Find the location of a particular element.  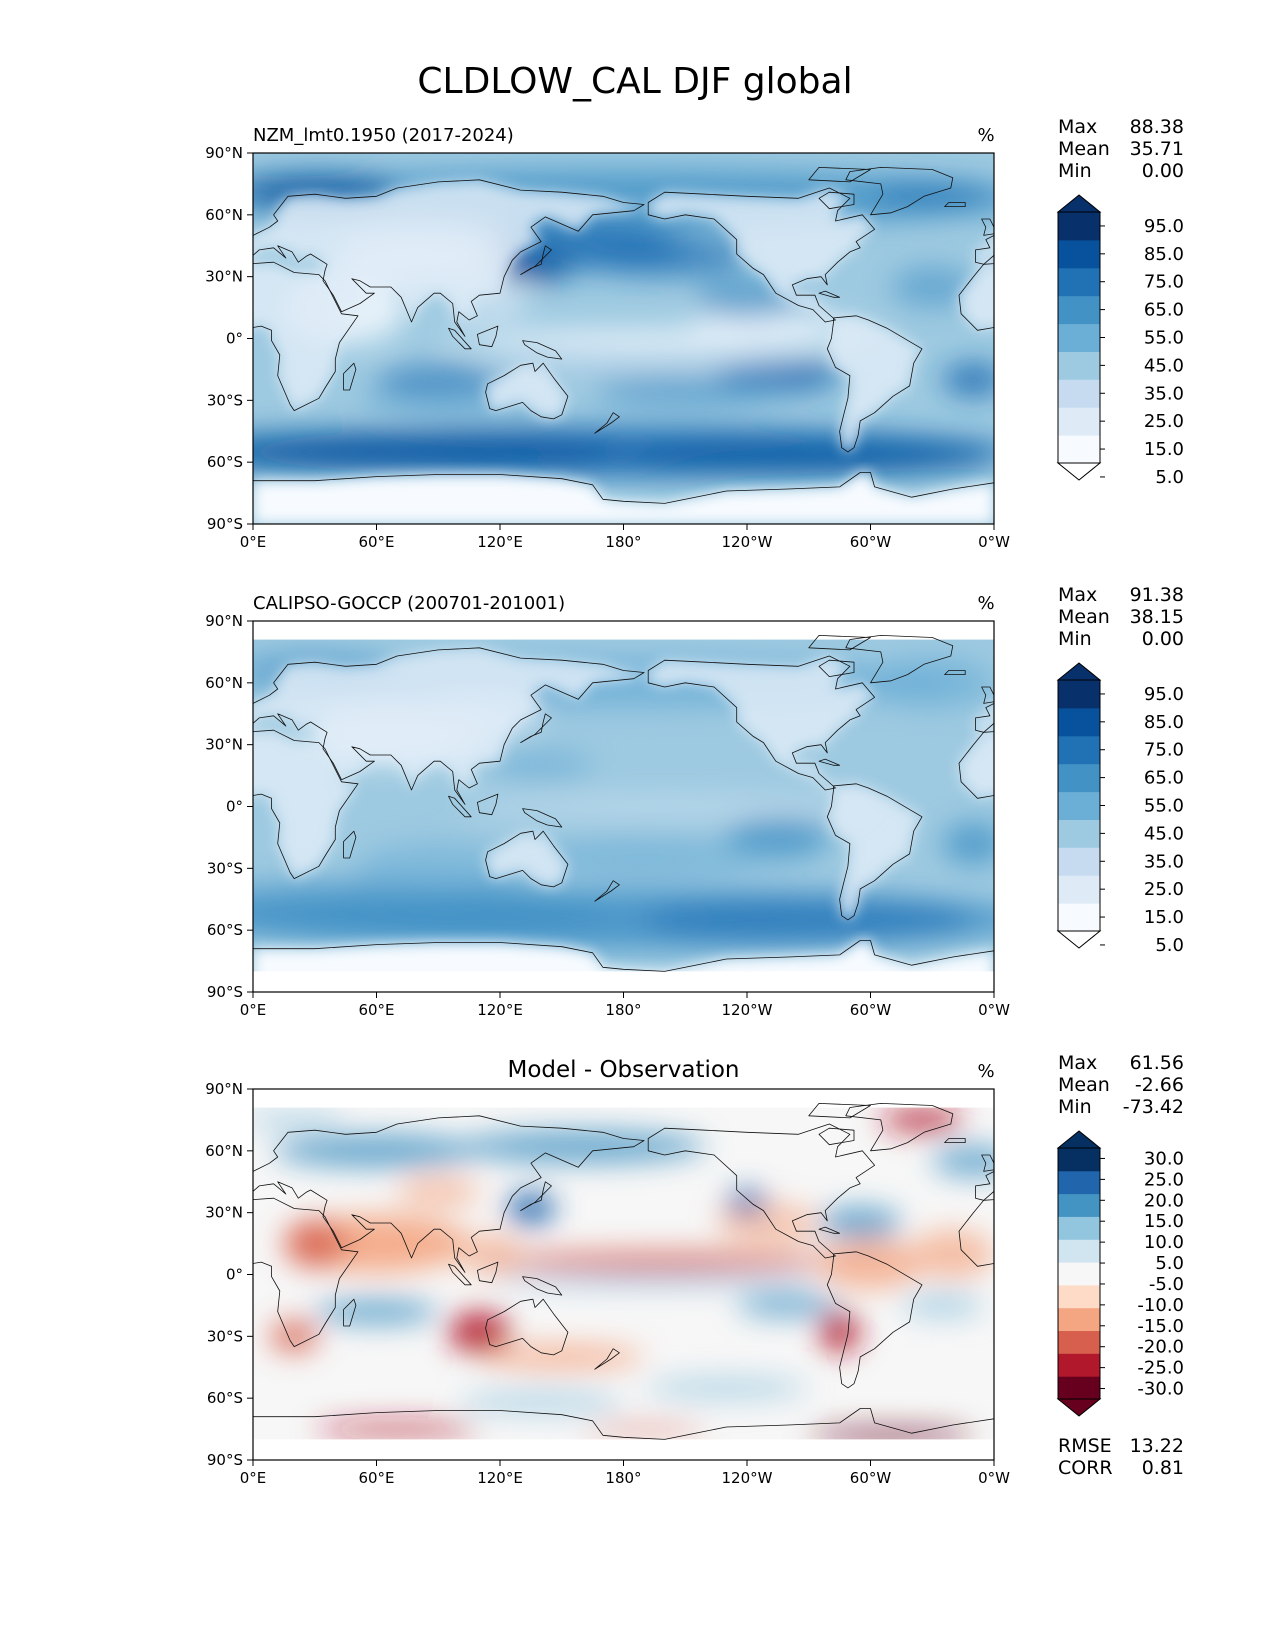

stat-label: CORR is located at coordinates (1085, 1468).